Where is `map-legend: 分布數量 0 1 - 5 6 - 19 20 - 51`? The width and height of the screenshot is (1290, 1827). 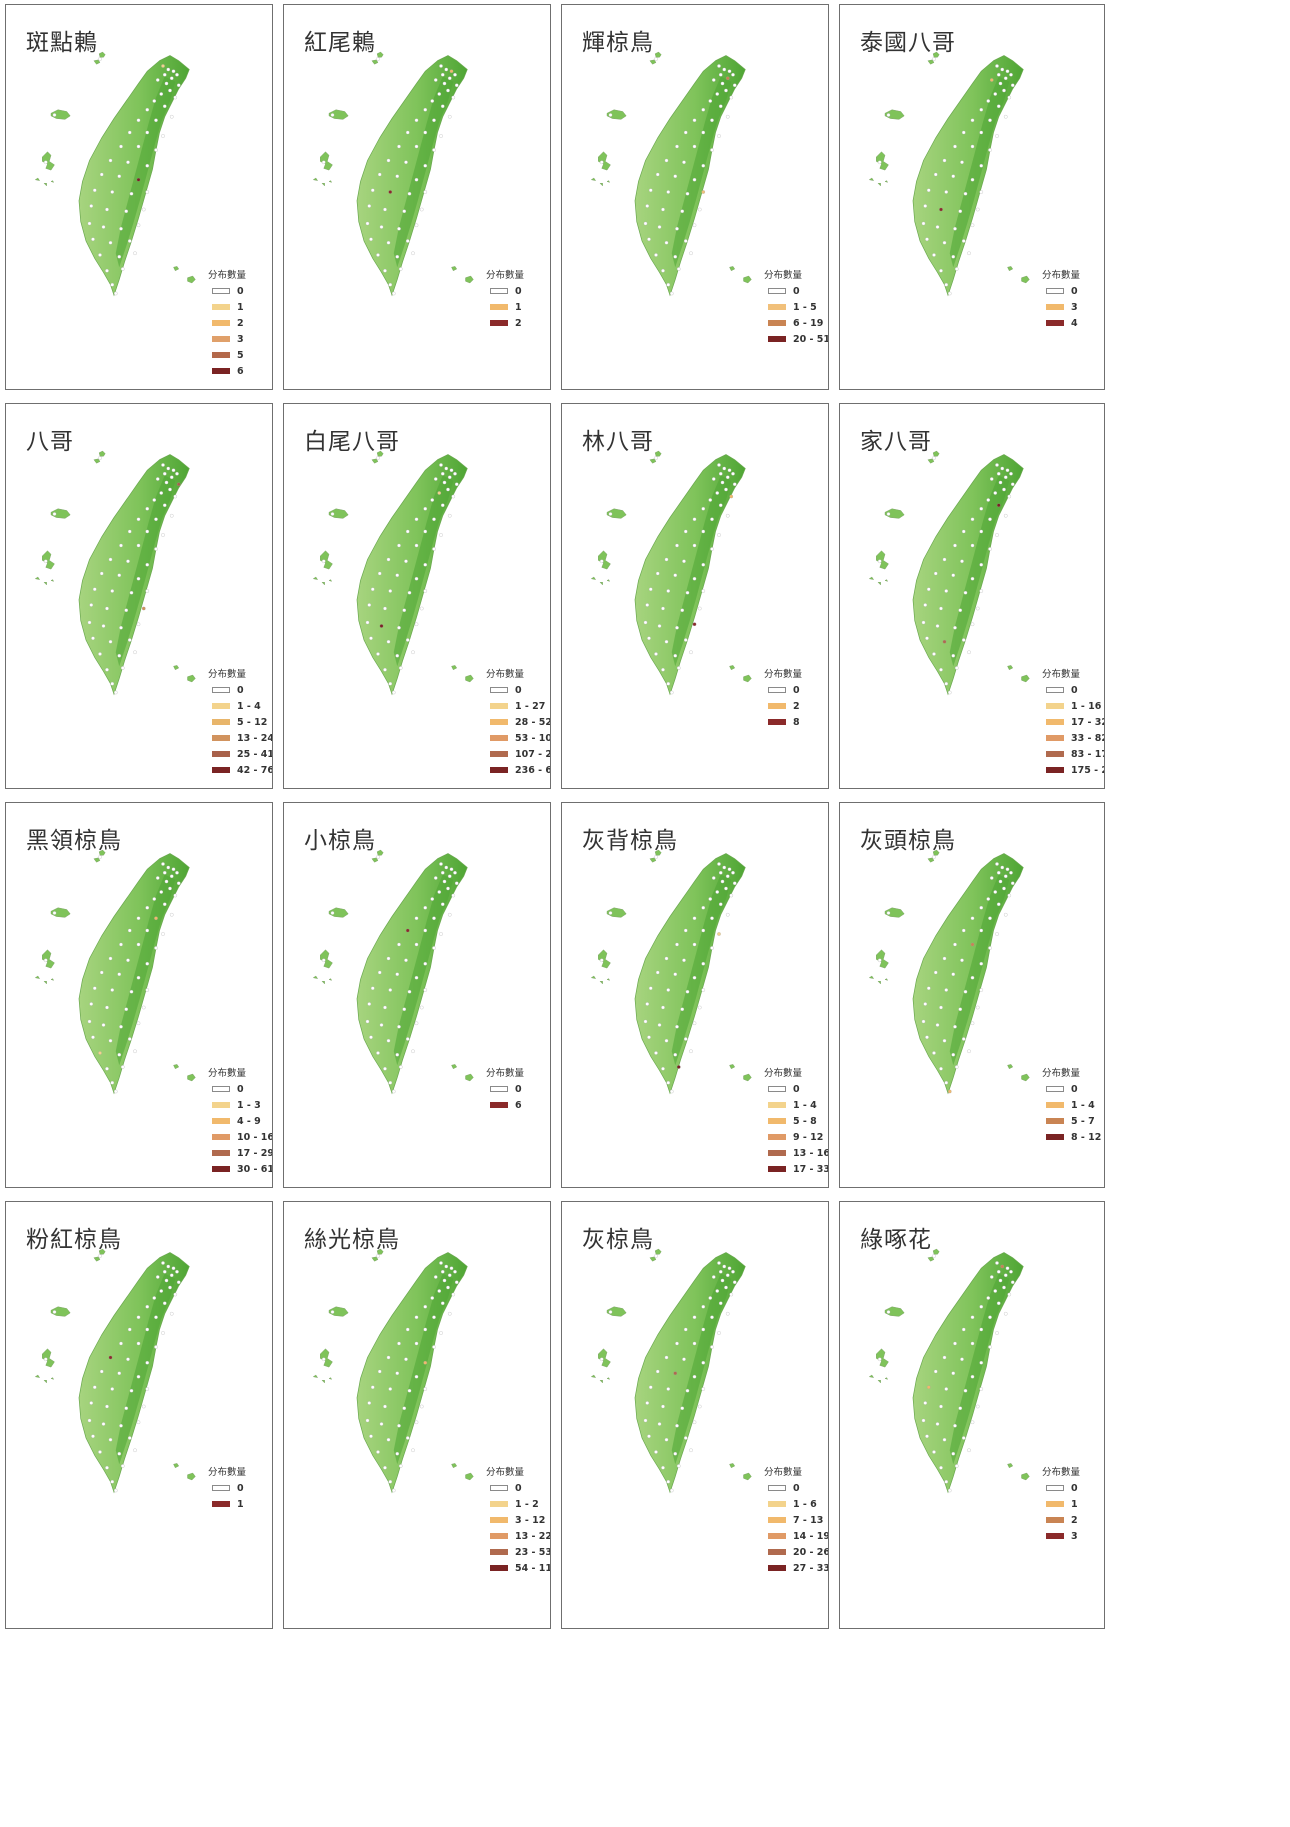 map-legend: 分布數量 0 1 - 5 6 - 19 20 - 51 is located at coordinates (796, 307).